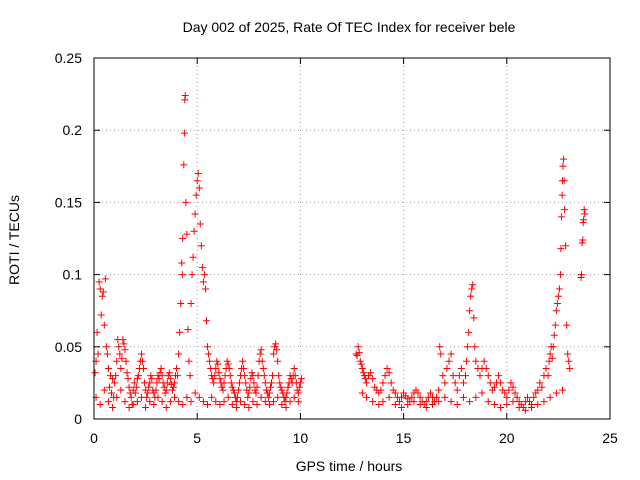 This screenshot has height=480, width=640. What do you see at coordinates (68, 58) in the screenshot?
I see `y-tick-label: 0.25` at bounding box center [68, 58].